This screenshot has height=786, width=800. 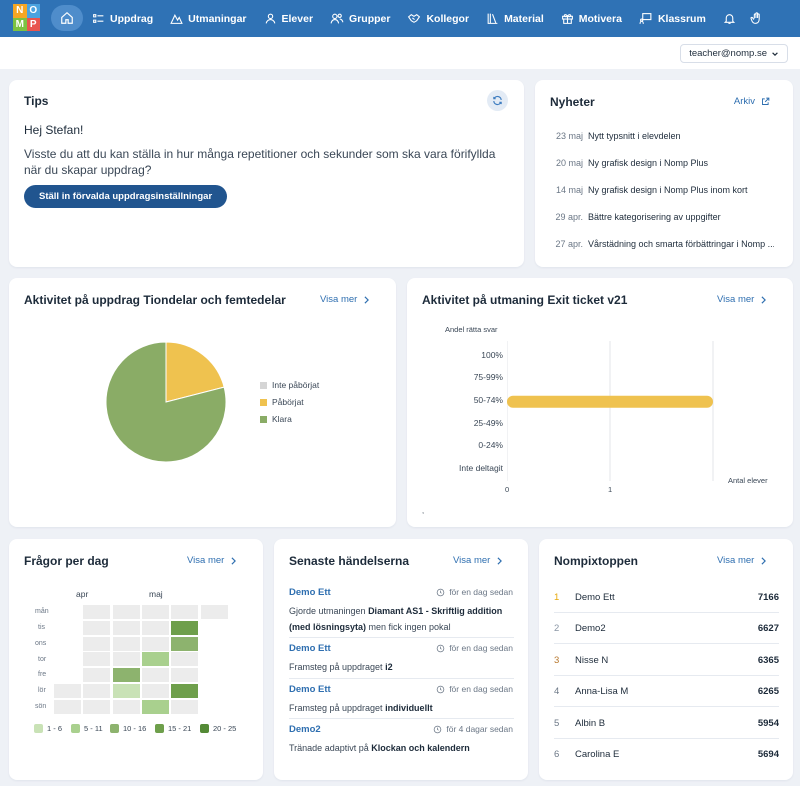 What do you see at coordinates (289, 385) in the screenshot?
I see `pie-legend-item: Inte påbörjat` at bounding box center [289, 385].